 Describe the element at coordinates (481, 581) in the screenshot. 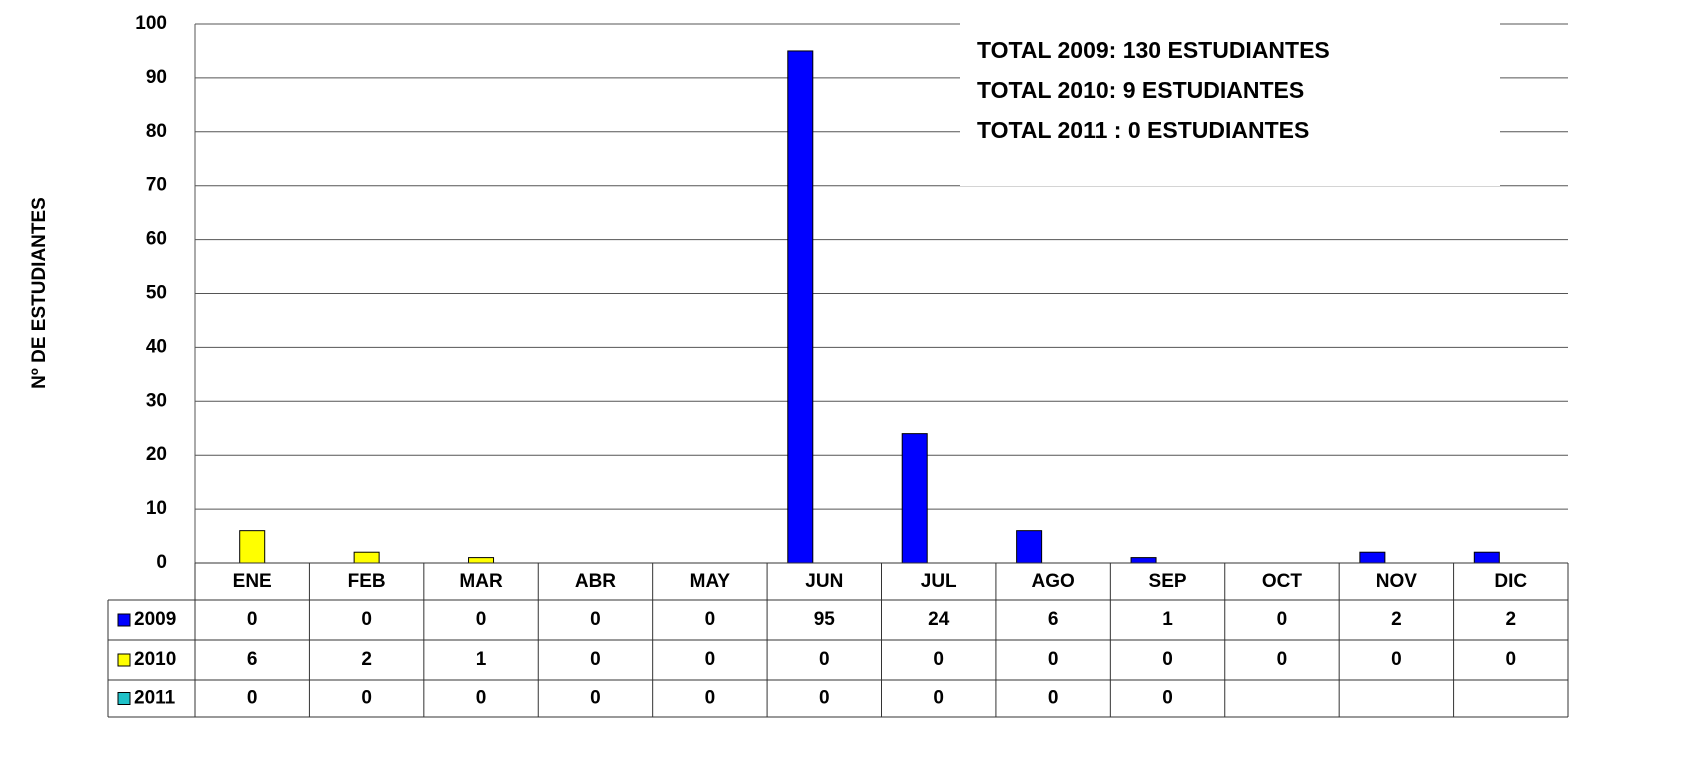

I see `x-tick-label: MAR` at that location.